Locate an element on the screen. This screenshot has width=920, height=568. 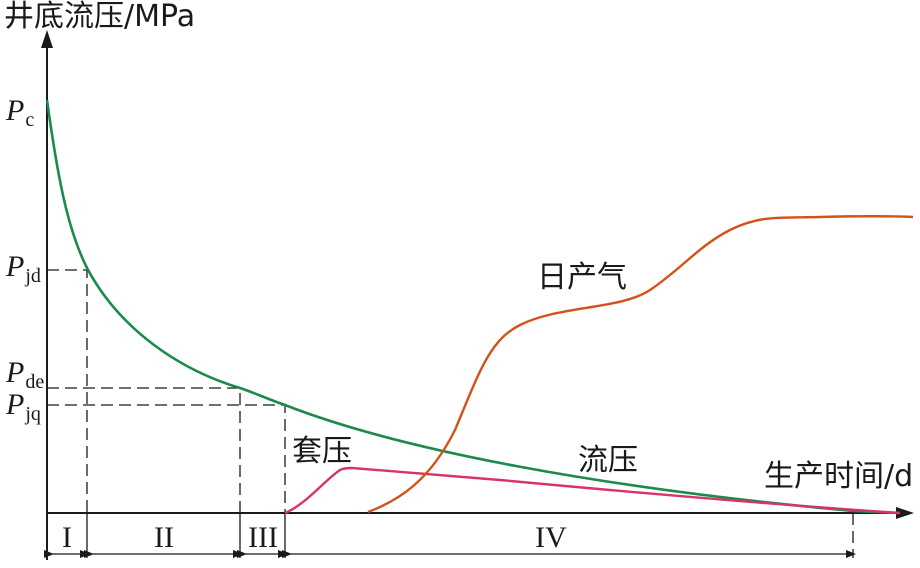
casing-pressure-label: 套压 is located at coordinates (322, 451).